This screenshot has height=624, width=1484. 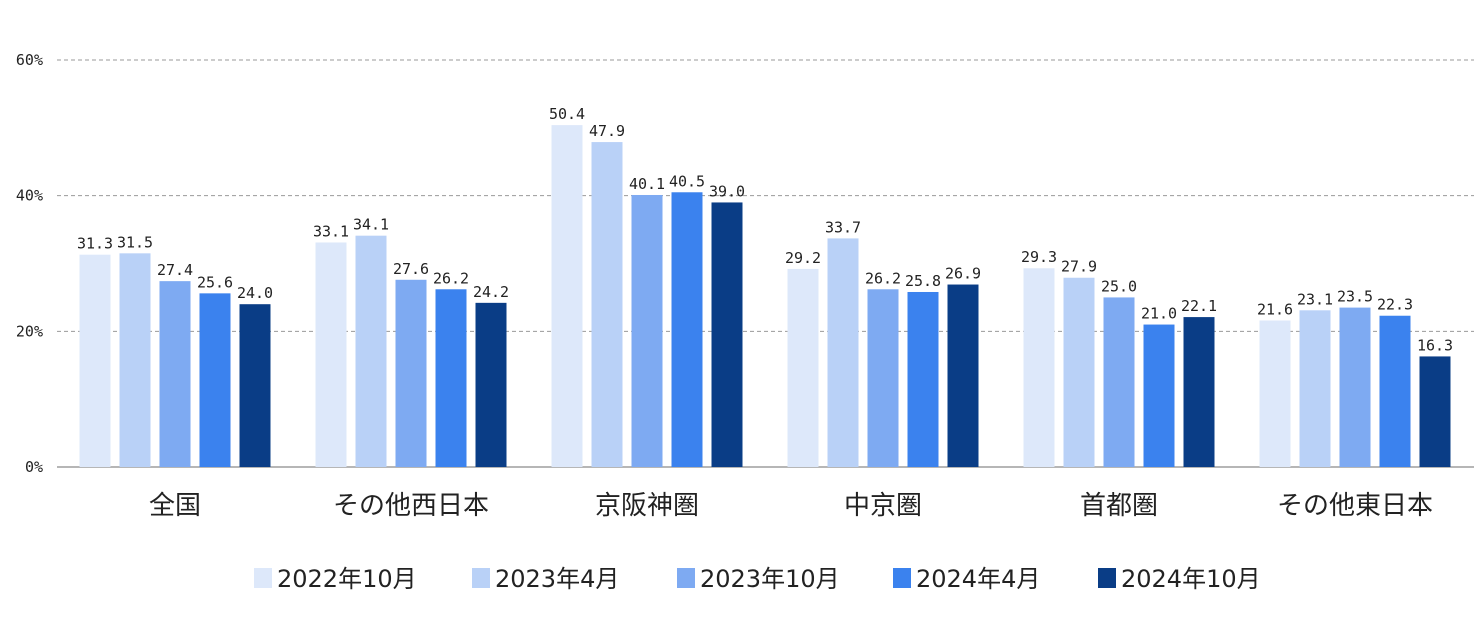 I want to click on legend-item: 2023年10月, so click(x=758, y=579).